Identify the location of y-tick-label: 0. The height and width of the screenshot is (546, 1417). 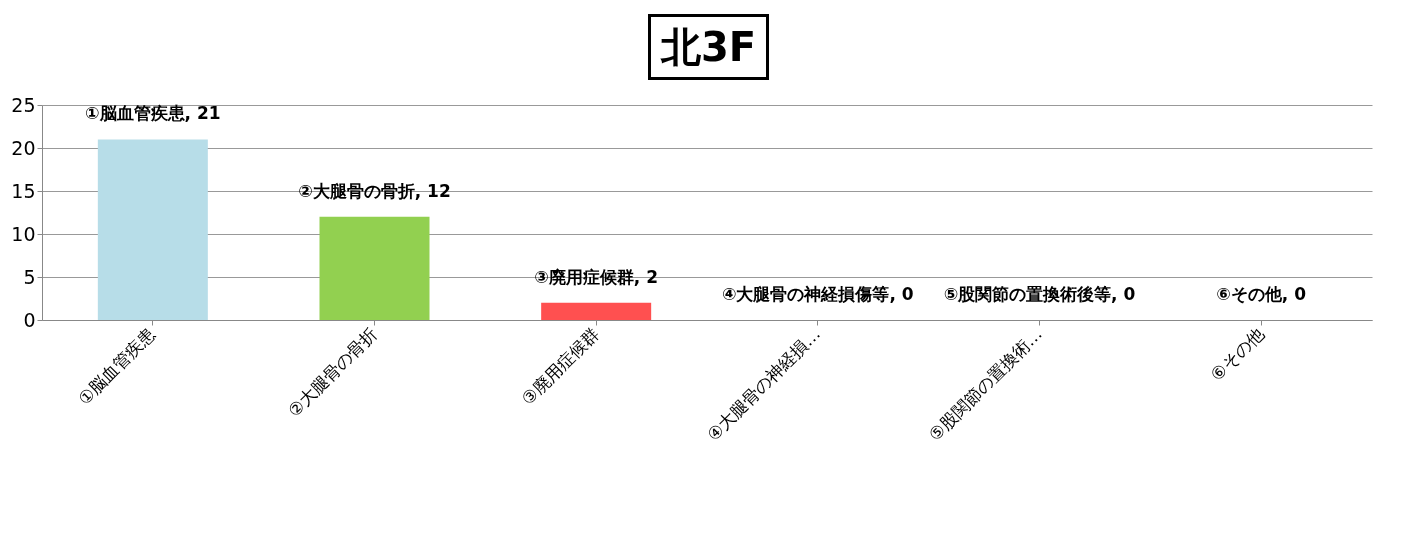
(29, 319).